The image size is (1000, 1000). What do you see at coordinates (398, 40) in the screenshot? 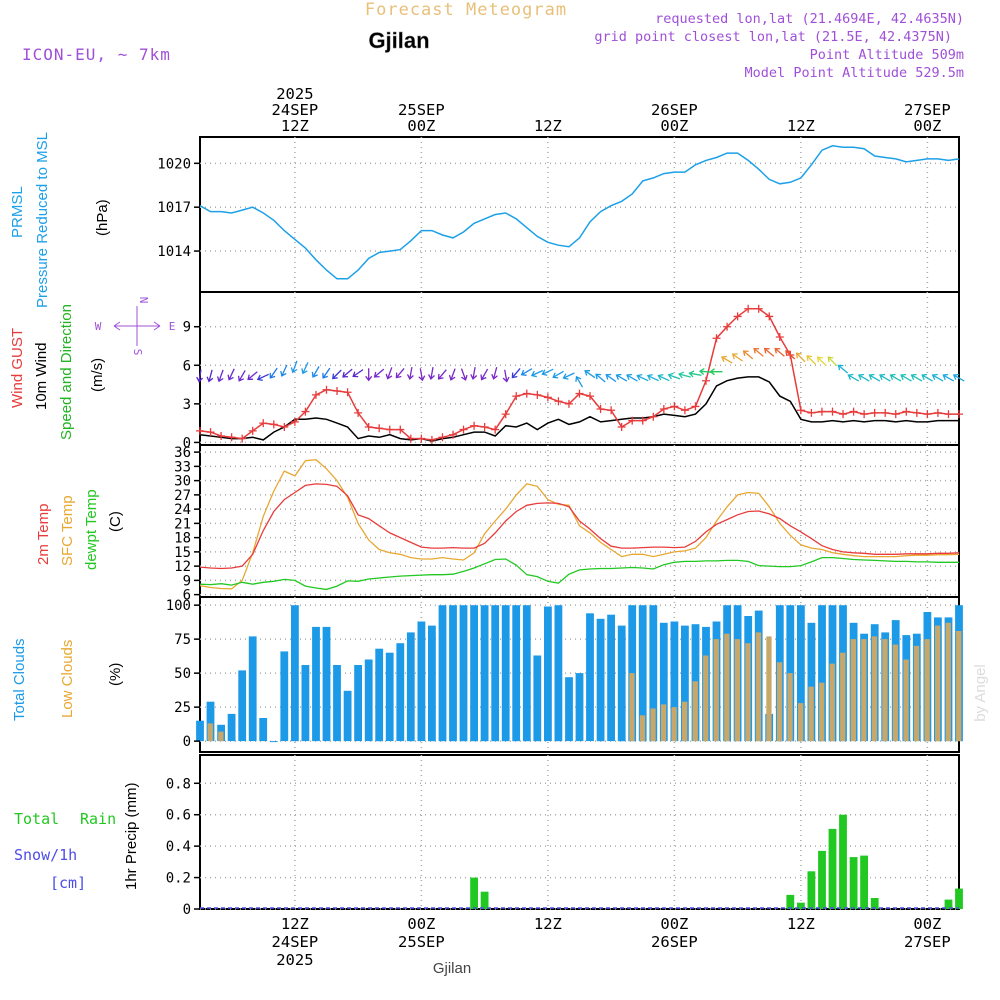
I see `location-title: Gjilan` at bounding box center [398, 40].